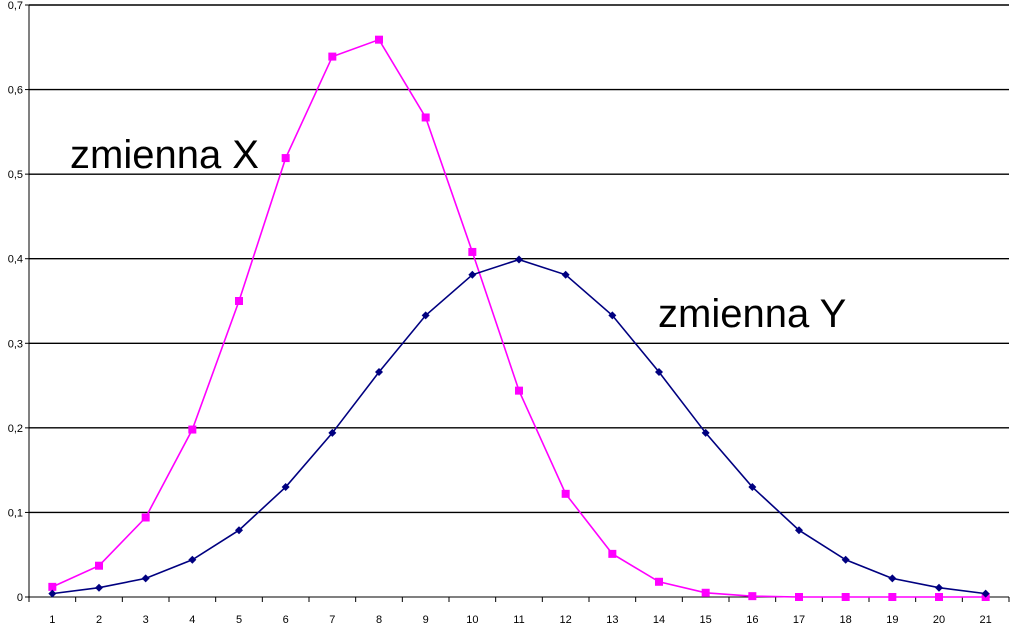  What do you see at coordinates (15, 175) in the screenshot?
I see `y-tick-label: 0,5` at bounding box center [15, 175].